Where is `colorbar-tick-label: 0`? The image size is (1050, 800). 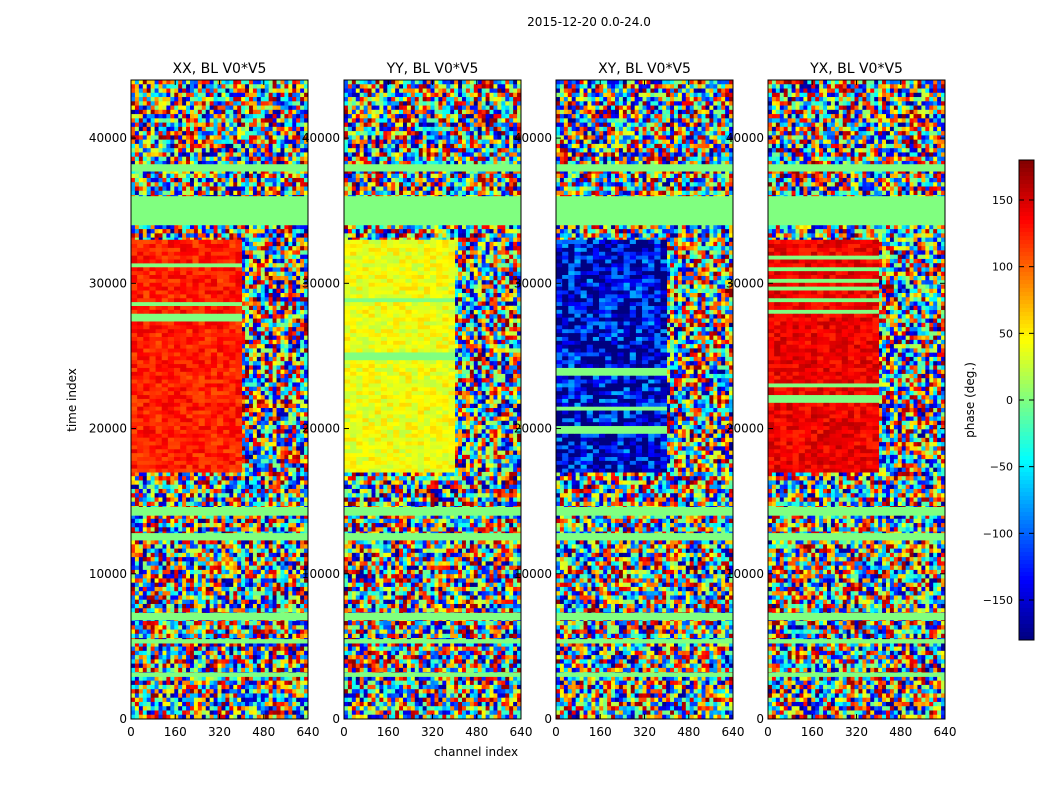 colorbar-tick-label: 0 is located at coordinates (1009, 400).